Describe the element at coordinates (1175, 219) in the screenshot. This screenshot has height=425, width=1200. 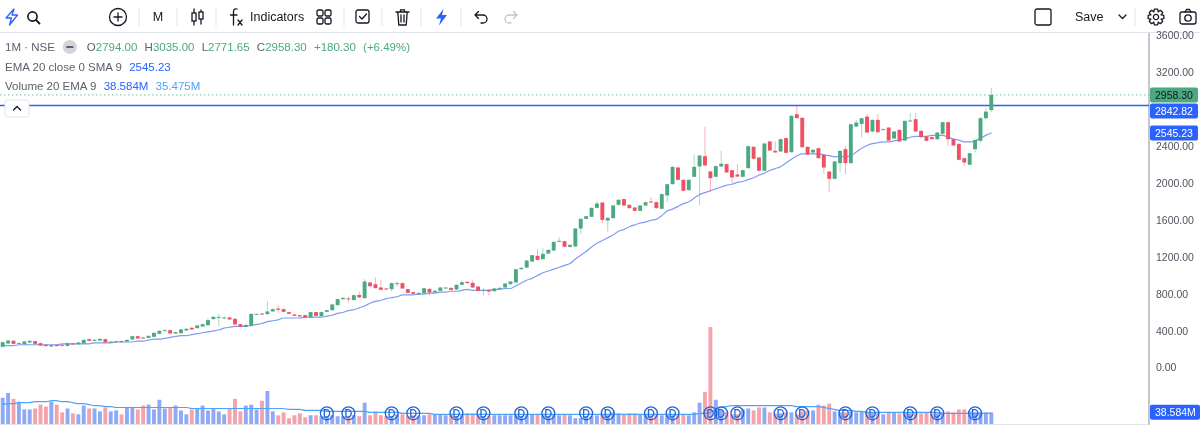
I see `y-tick-label: 1600.00` at that location.